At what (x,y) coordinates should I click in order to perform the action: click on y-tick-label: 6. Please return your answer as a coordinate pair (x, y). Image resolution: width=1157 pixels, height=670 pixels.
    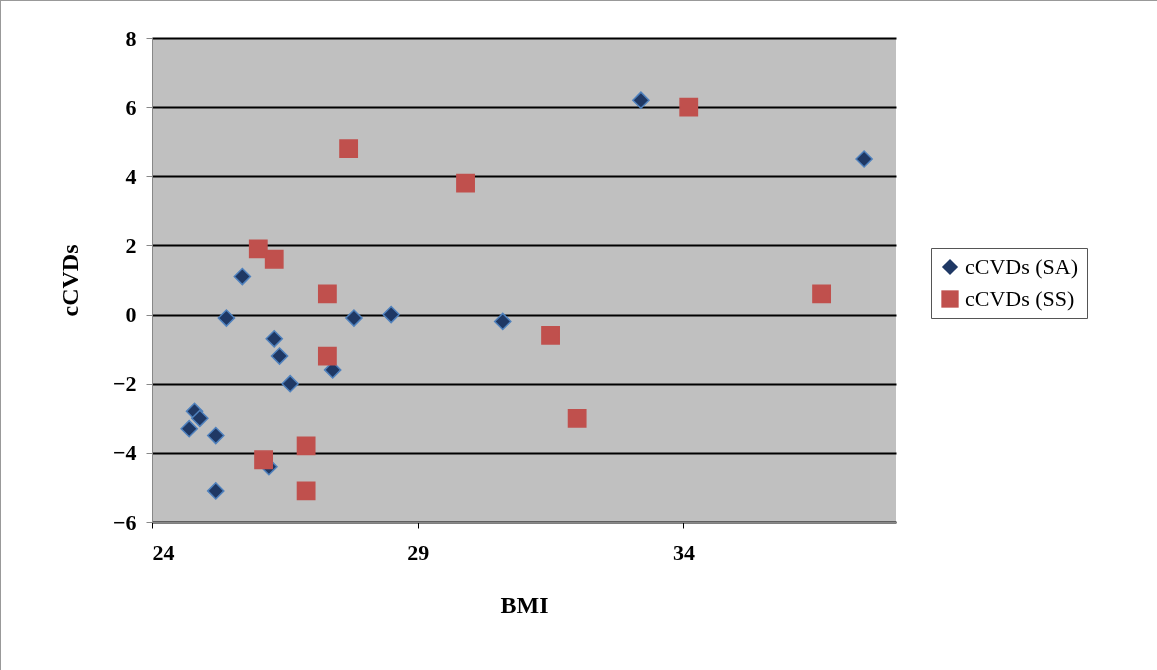
    Looking at the image, I should click on (131, 107).